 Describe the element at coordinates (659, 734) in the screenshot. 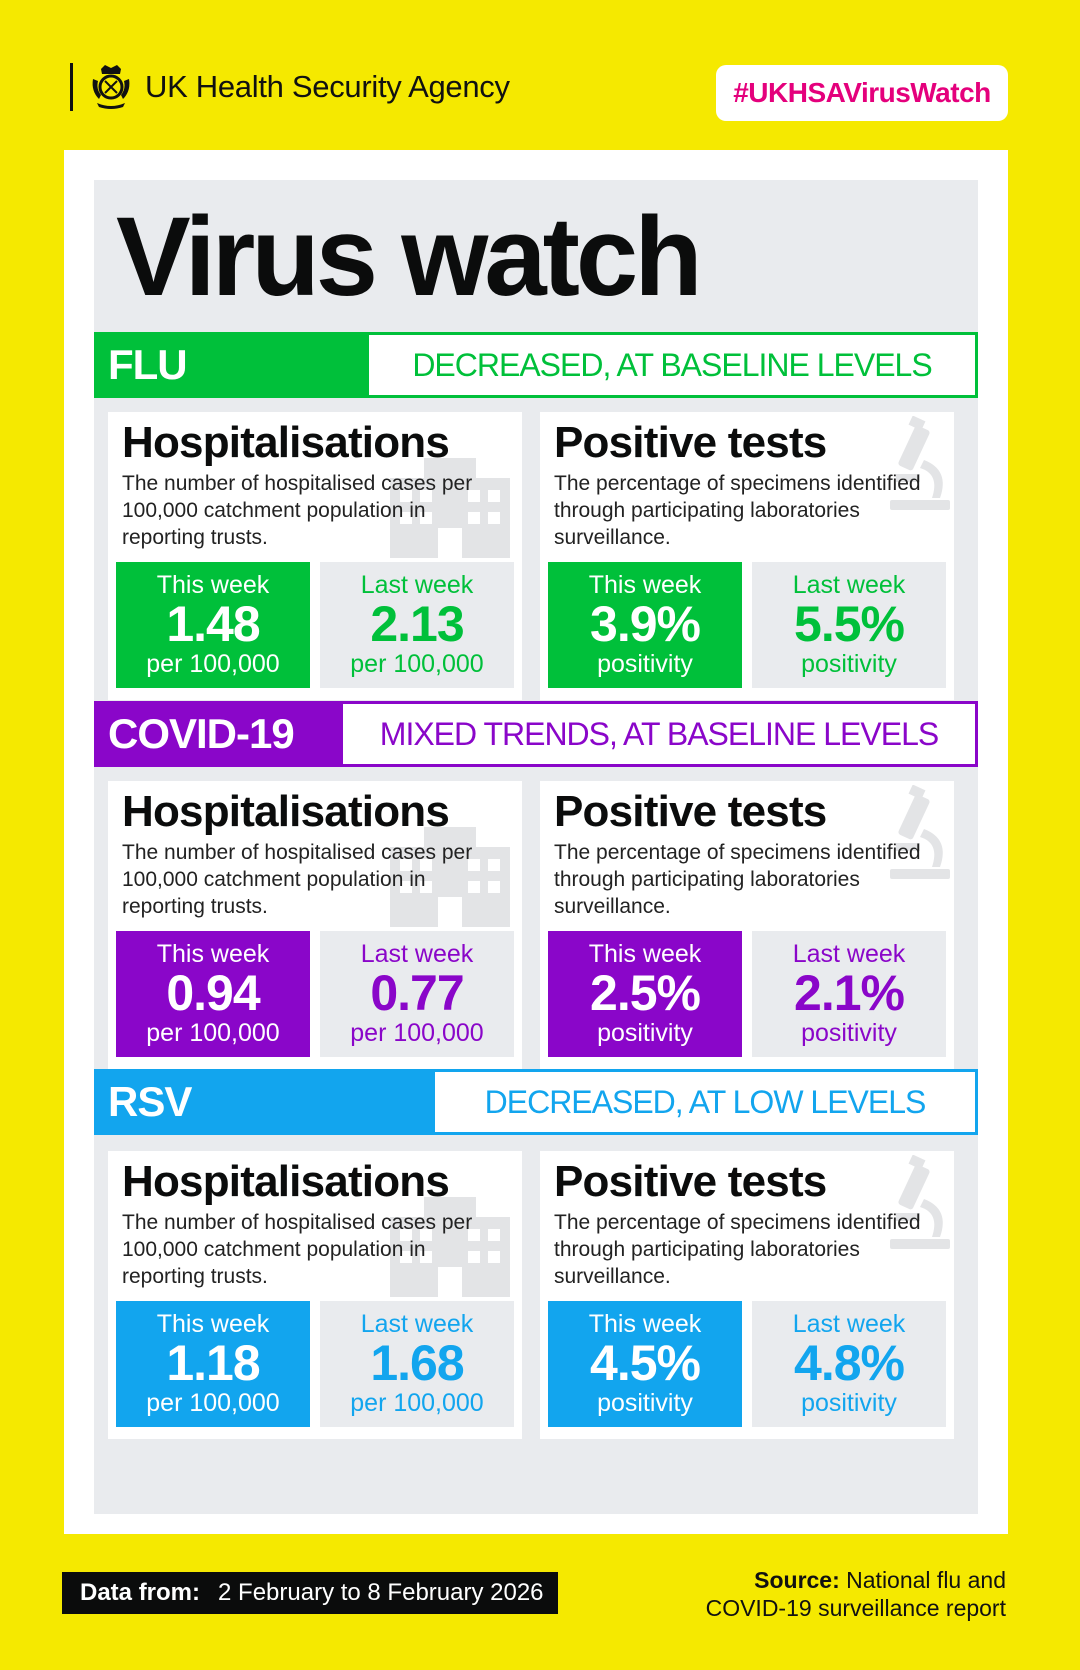

I see `section-status: MIXED TRENDS, AT BASELINE LEVELS` at that location.